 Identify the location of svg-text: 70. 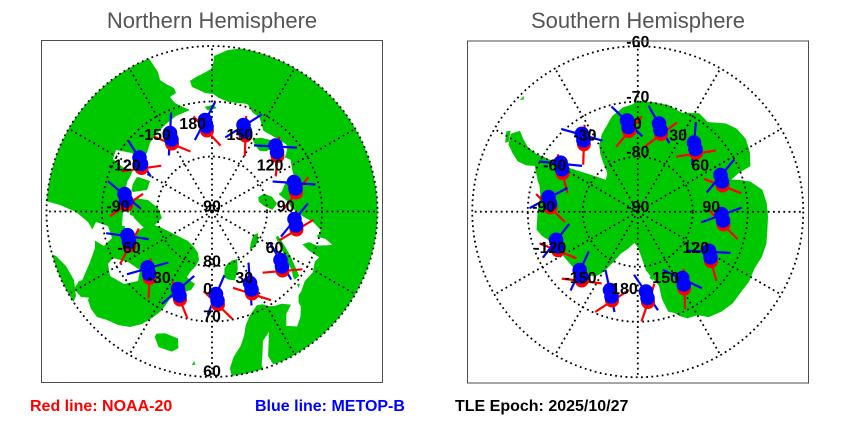
(212, 317).